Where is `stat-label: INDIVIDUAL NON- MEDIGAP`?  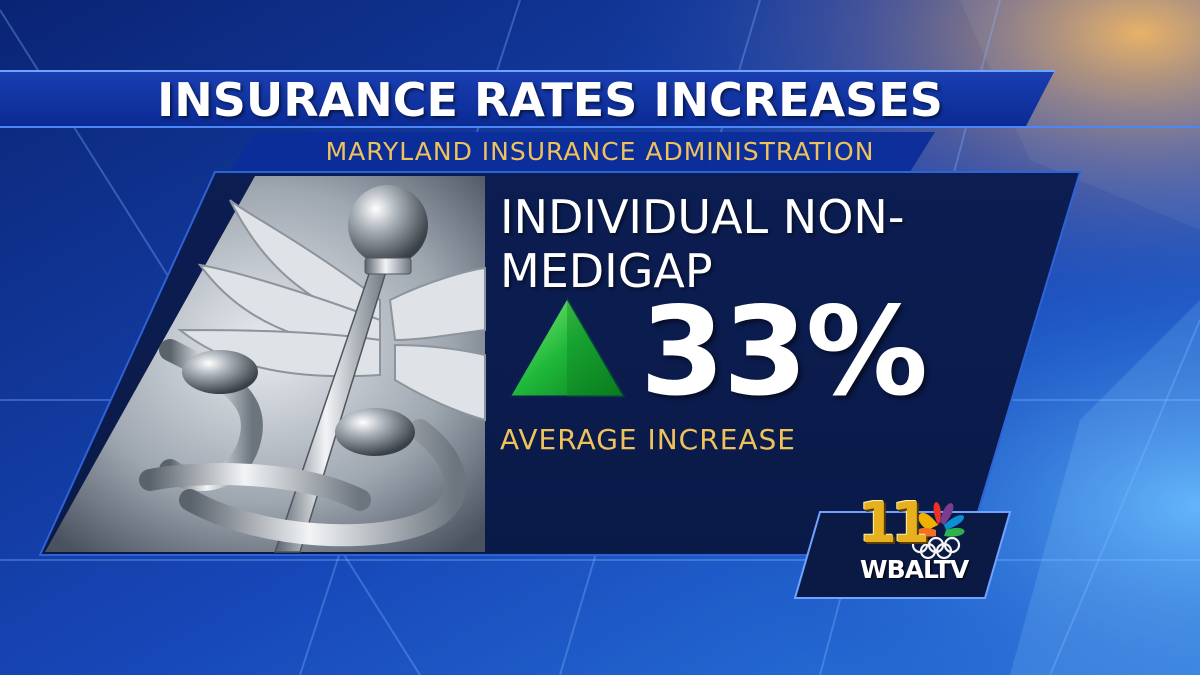 stat-label: INDIVIDUAL NON- MEDIGAP is located at coordinates (780, 244).